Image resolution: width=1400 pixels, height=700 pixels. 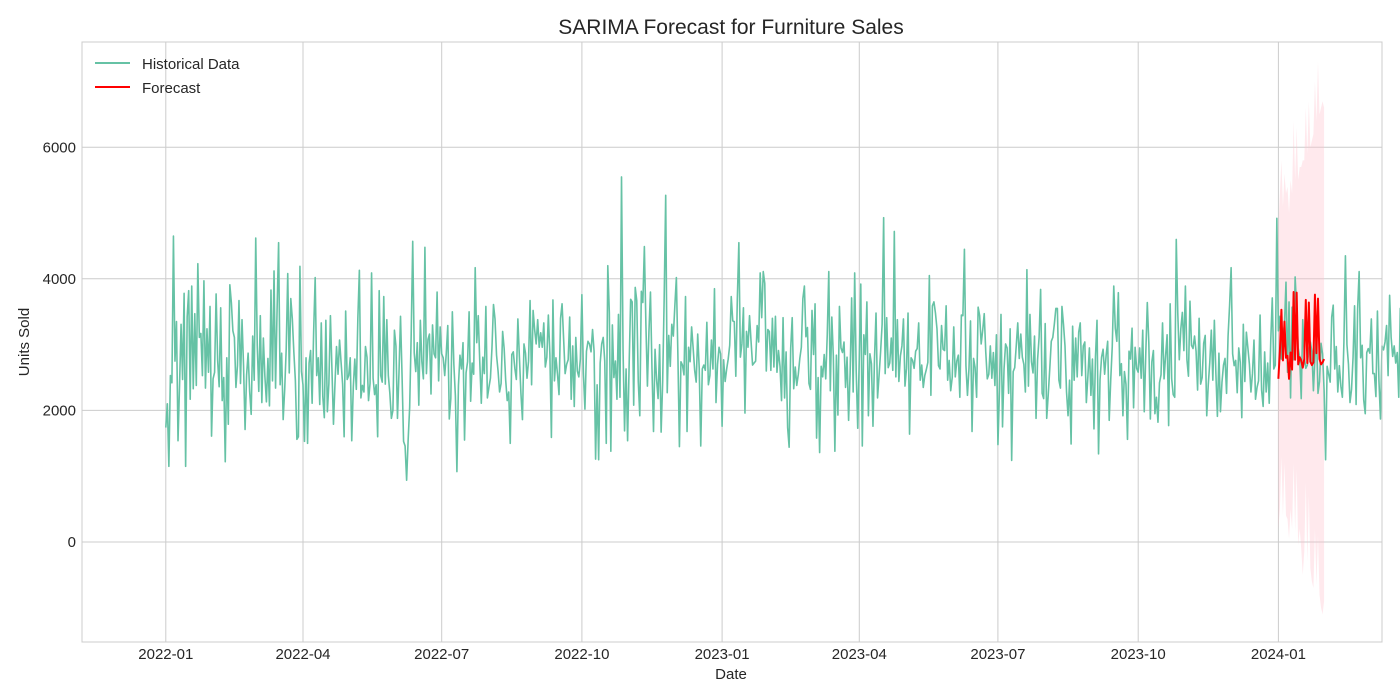 I want to click on x-tick-label: 2023-01, so click(x=722, y=654).